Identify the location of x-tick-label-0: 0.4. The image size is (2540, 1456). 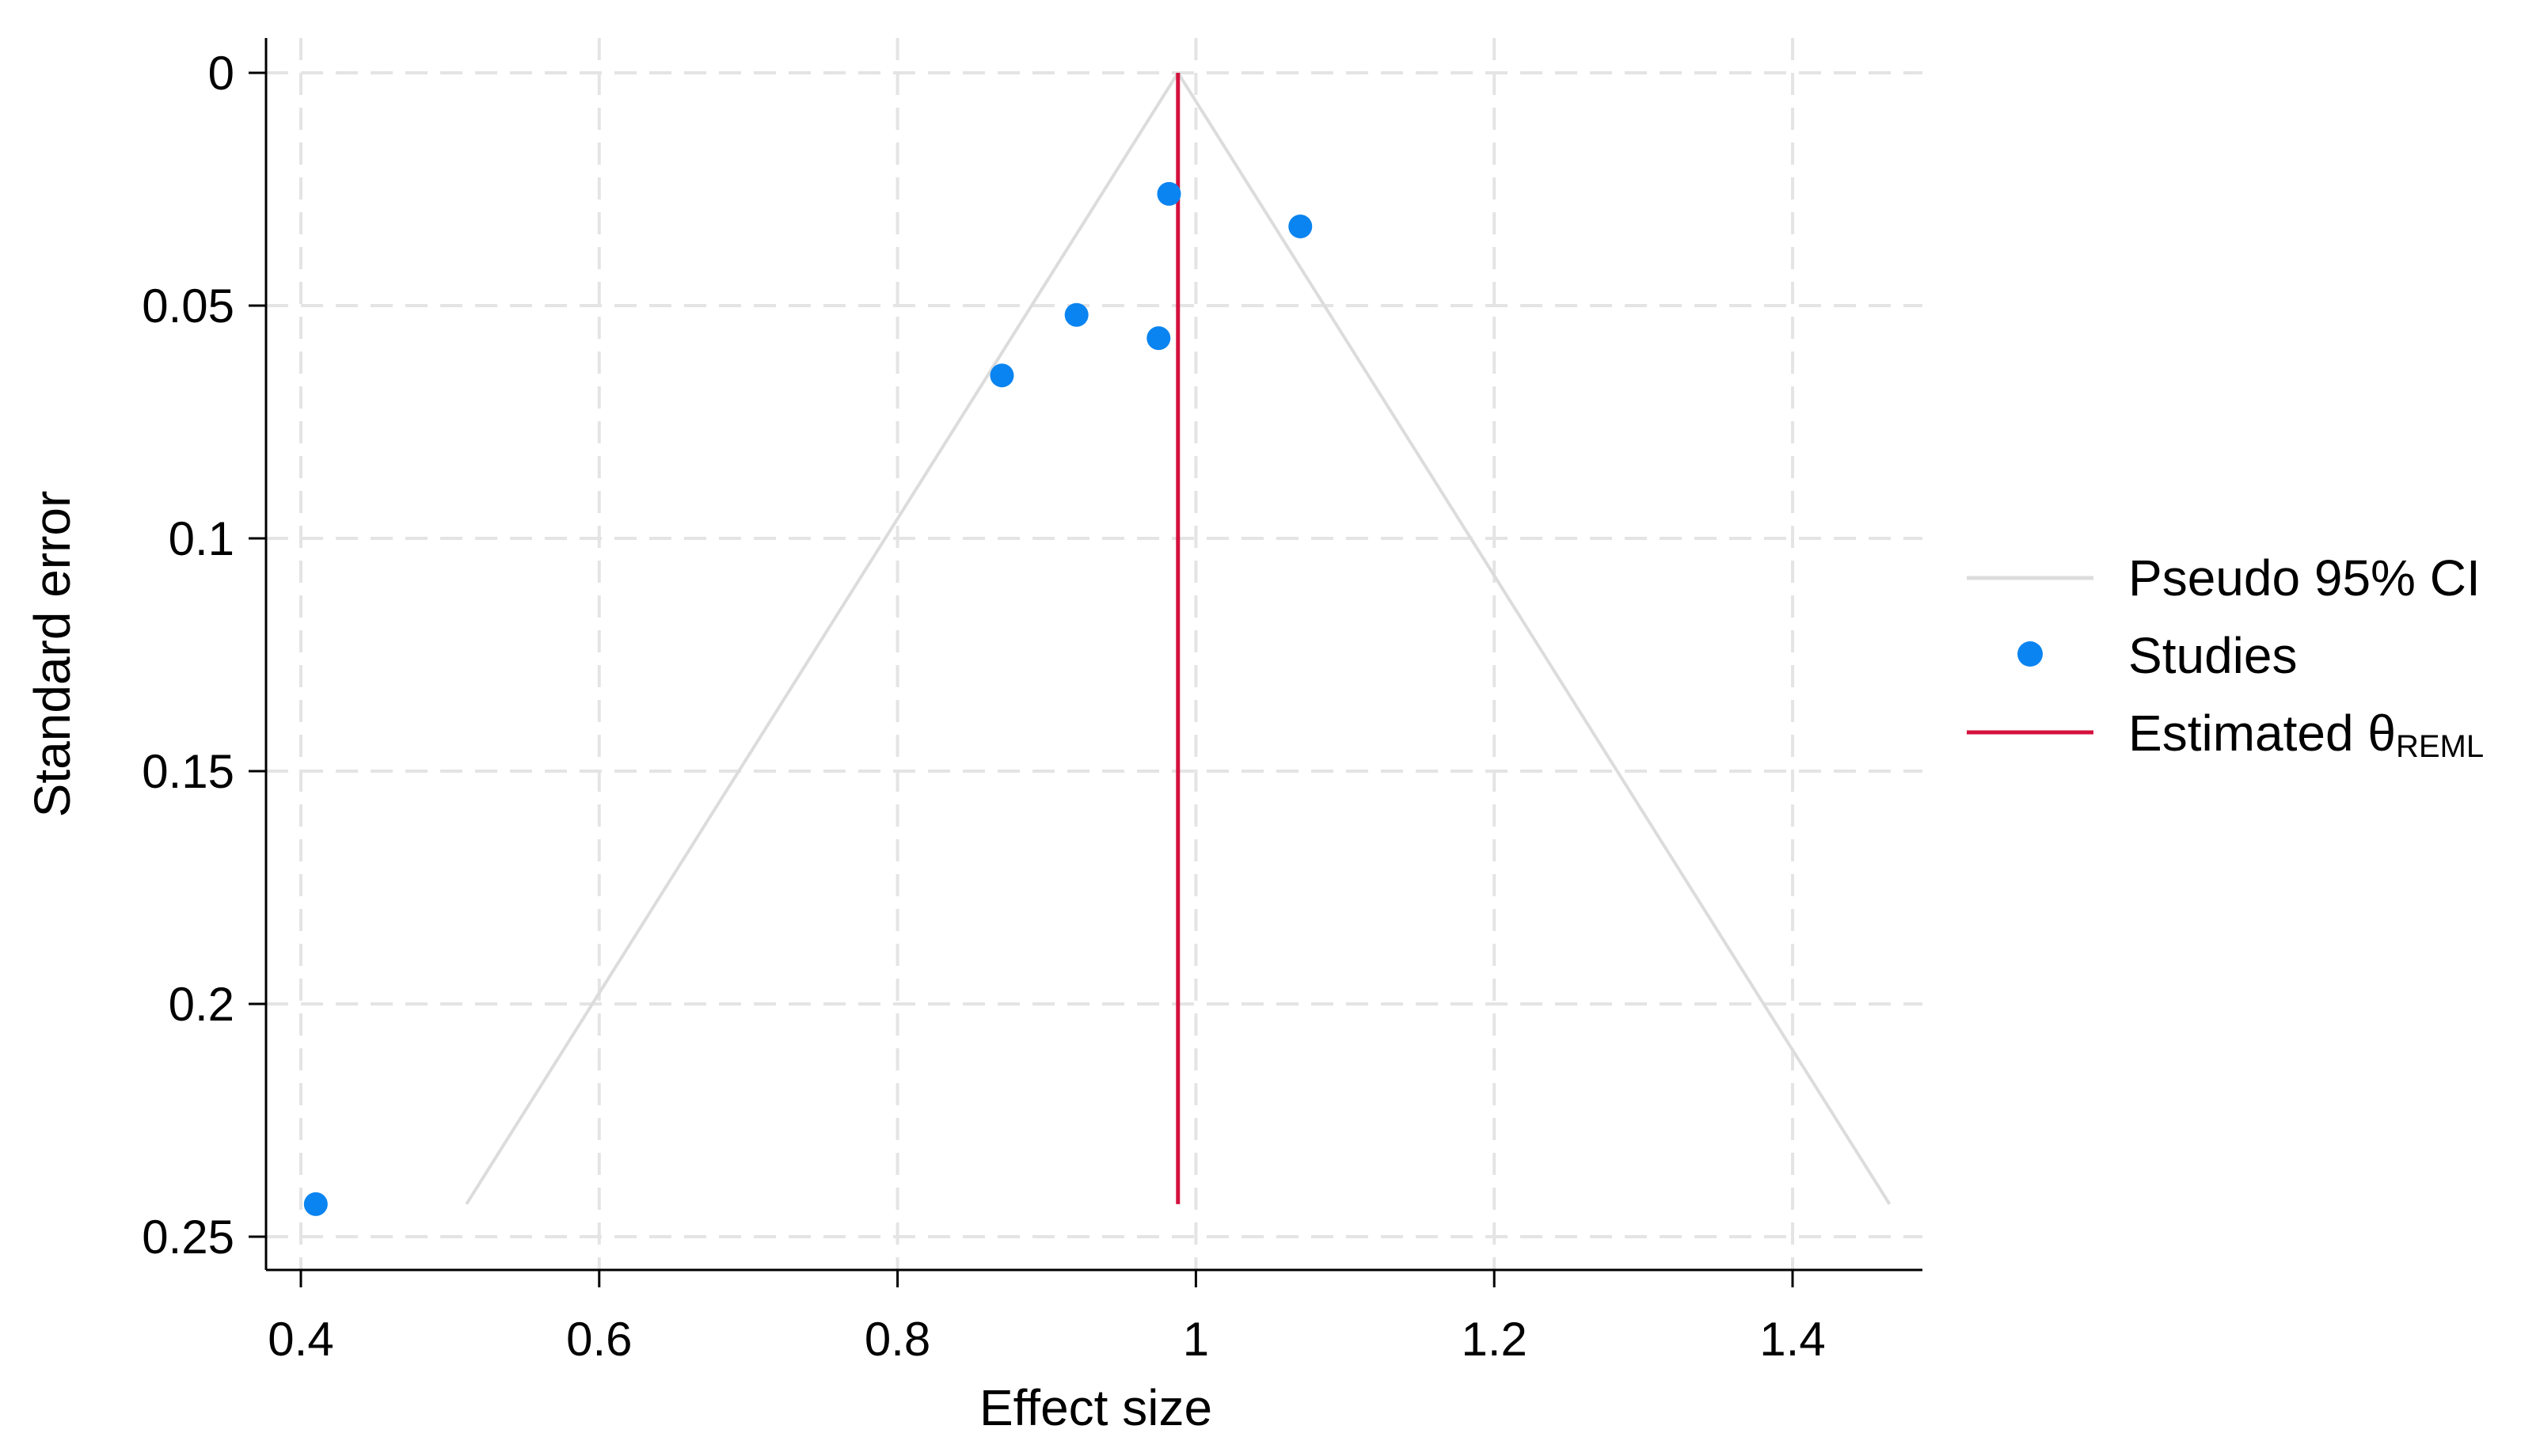
(301, 1339).